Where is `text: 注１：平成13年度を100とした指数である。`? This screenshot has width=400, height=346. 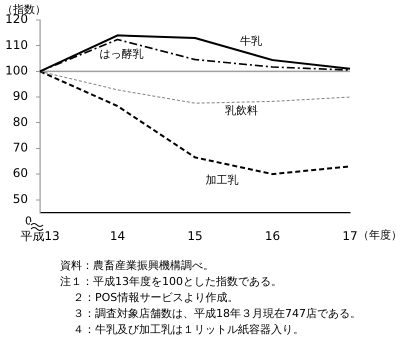
text: 注１：平成13年度を100とした指数である。 is located at coordinates (171, 282).